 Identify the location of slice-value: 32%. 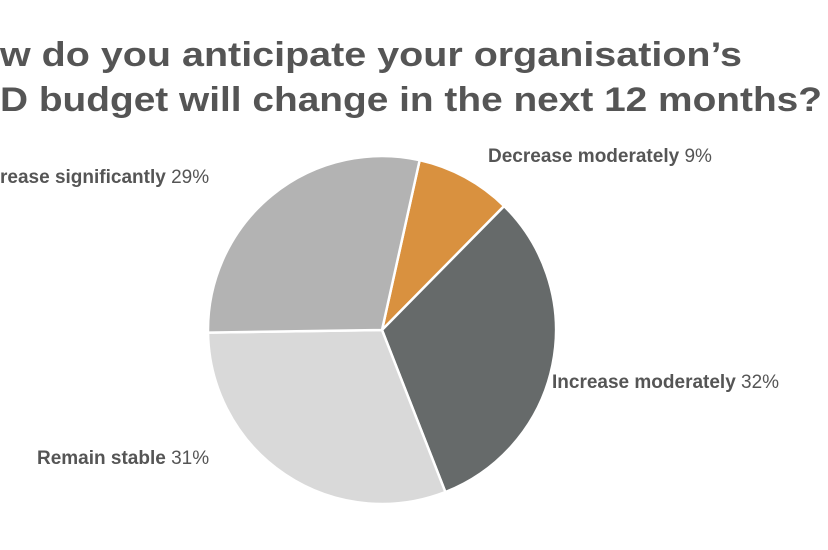
(760, 382).